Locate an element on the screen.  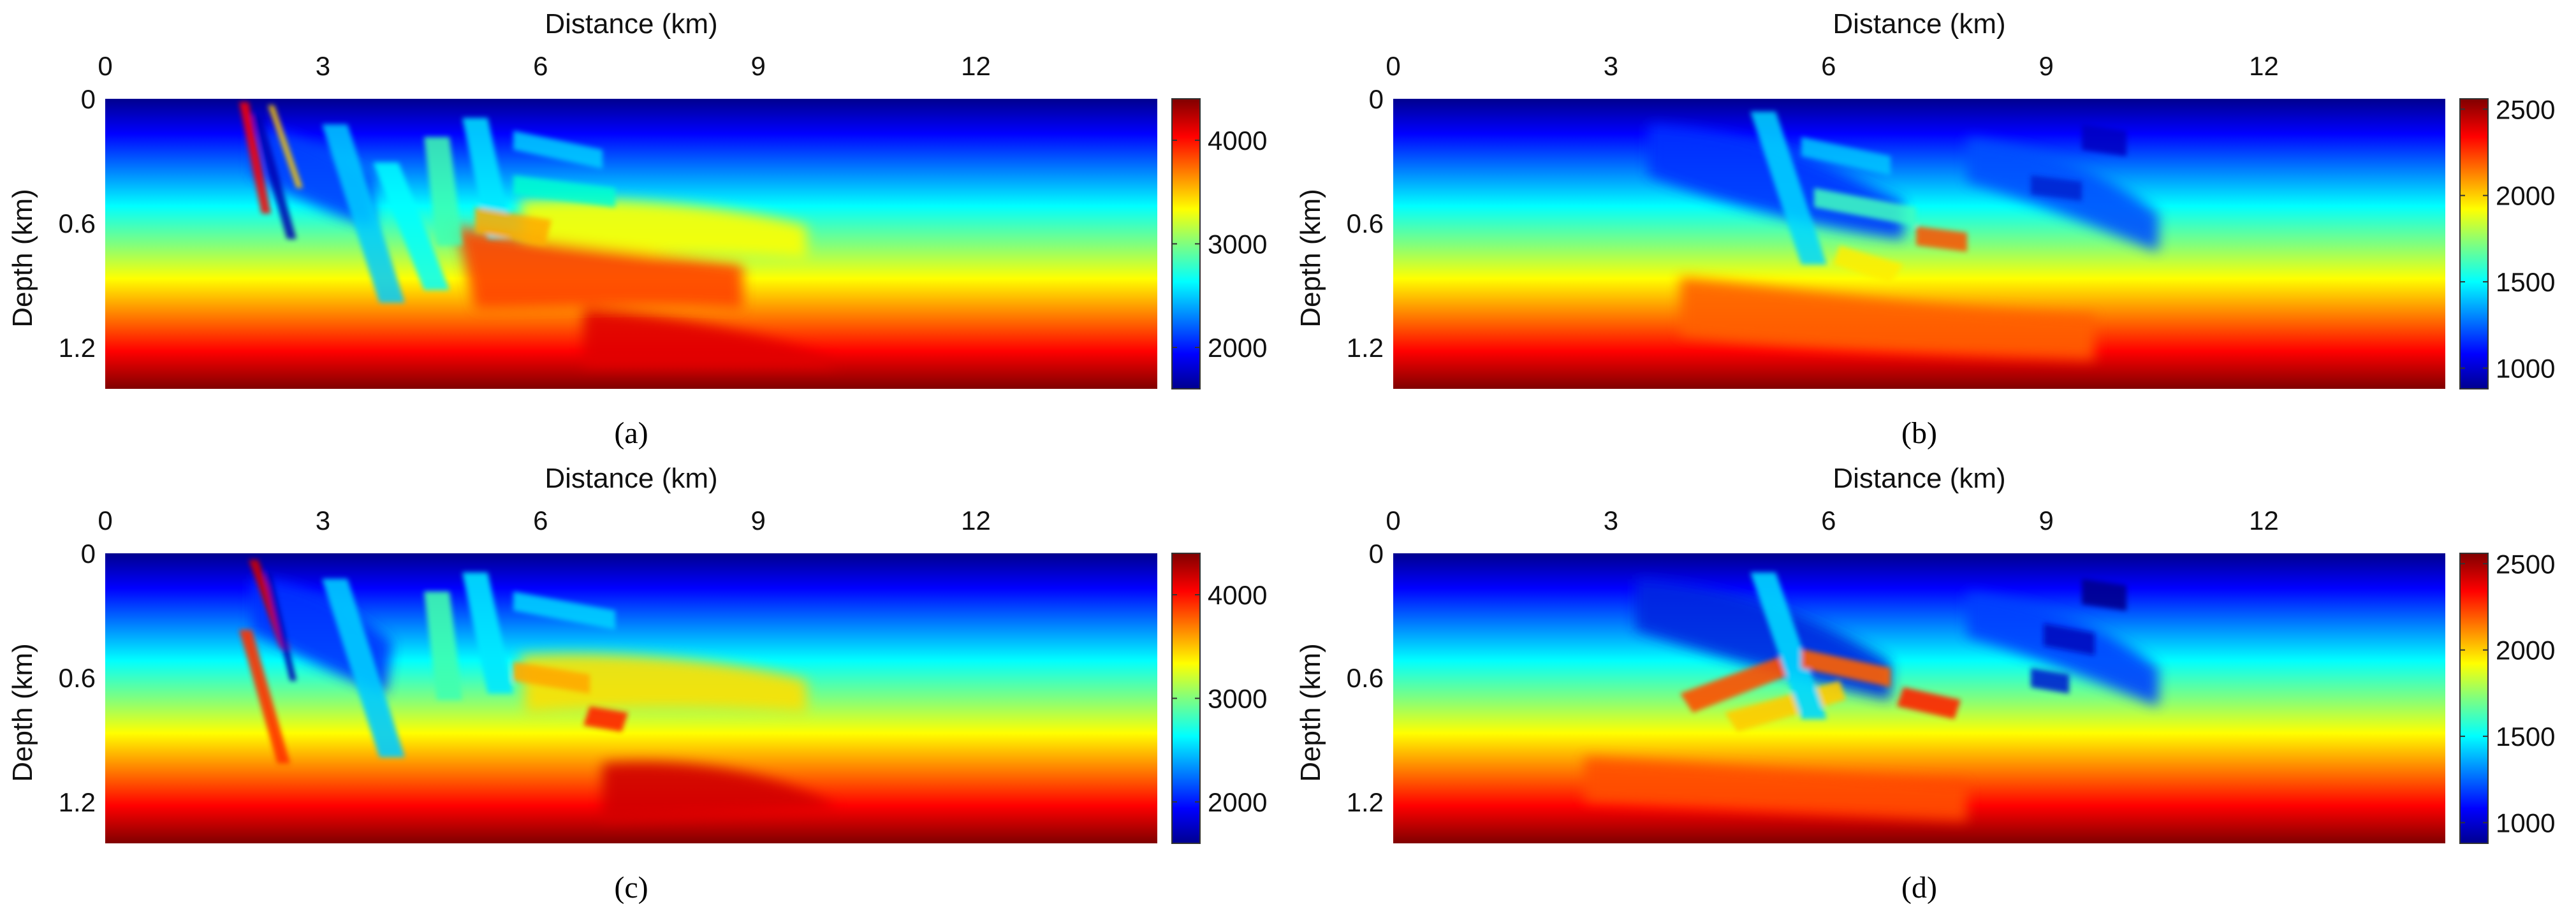
panel-caption: (b) is located at coordinates (1919, 433).